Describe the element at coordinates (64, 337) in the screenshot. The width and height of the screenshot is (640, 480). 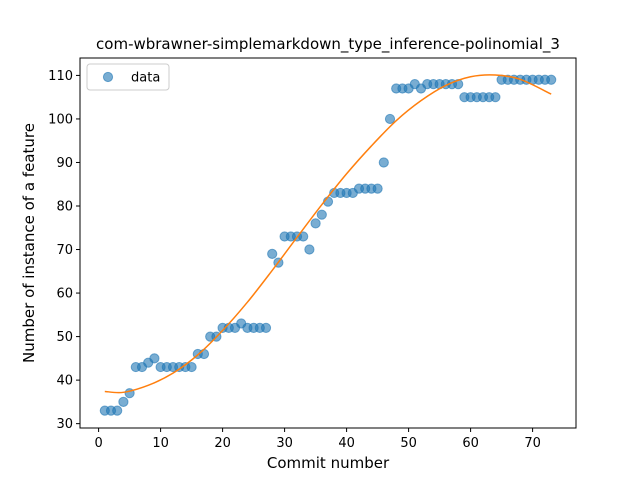
I see `y-tick-label: 50` at that location.